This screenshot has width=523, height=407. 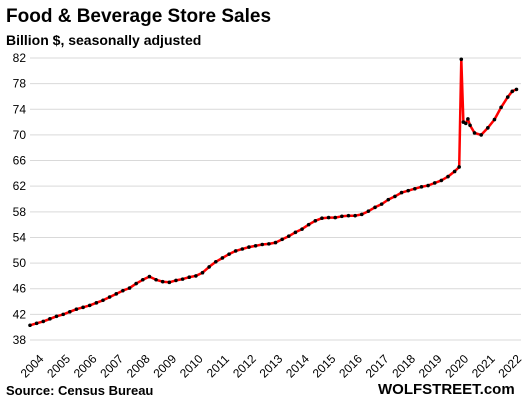 What do you see at coordinates (20, 263) in the screenshot?
I see `y-tick-label: 50` at bounding box center [20, 263].